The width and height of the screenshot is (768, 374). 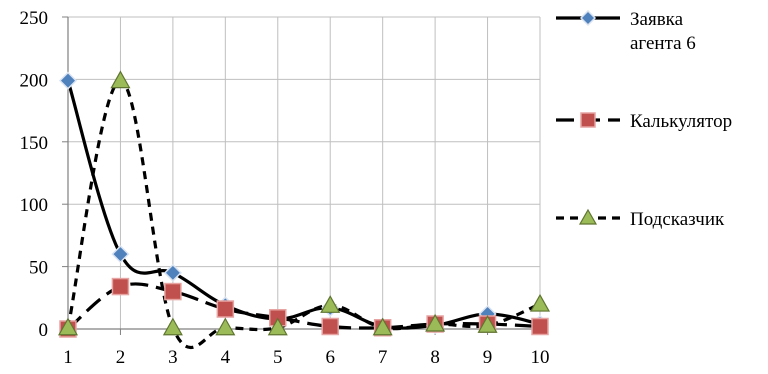 I want to click on x-tick-label: 1, so click(x=68, y=357).